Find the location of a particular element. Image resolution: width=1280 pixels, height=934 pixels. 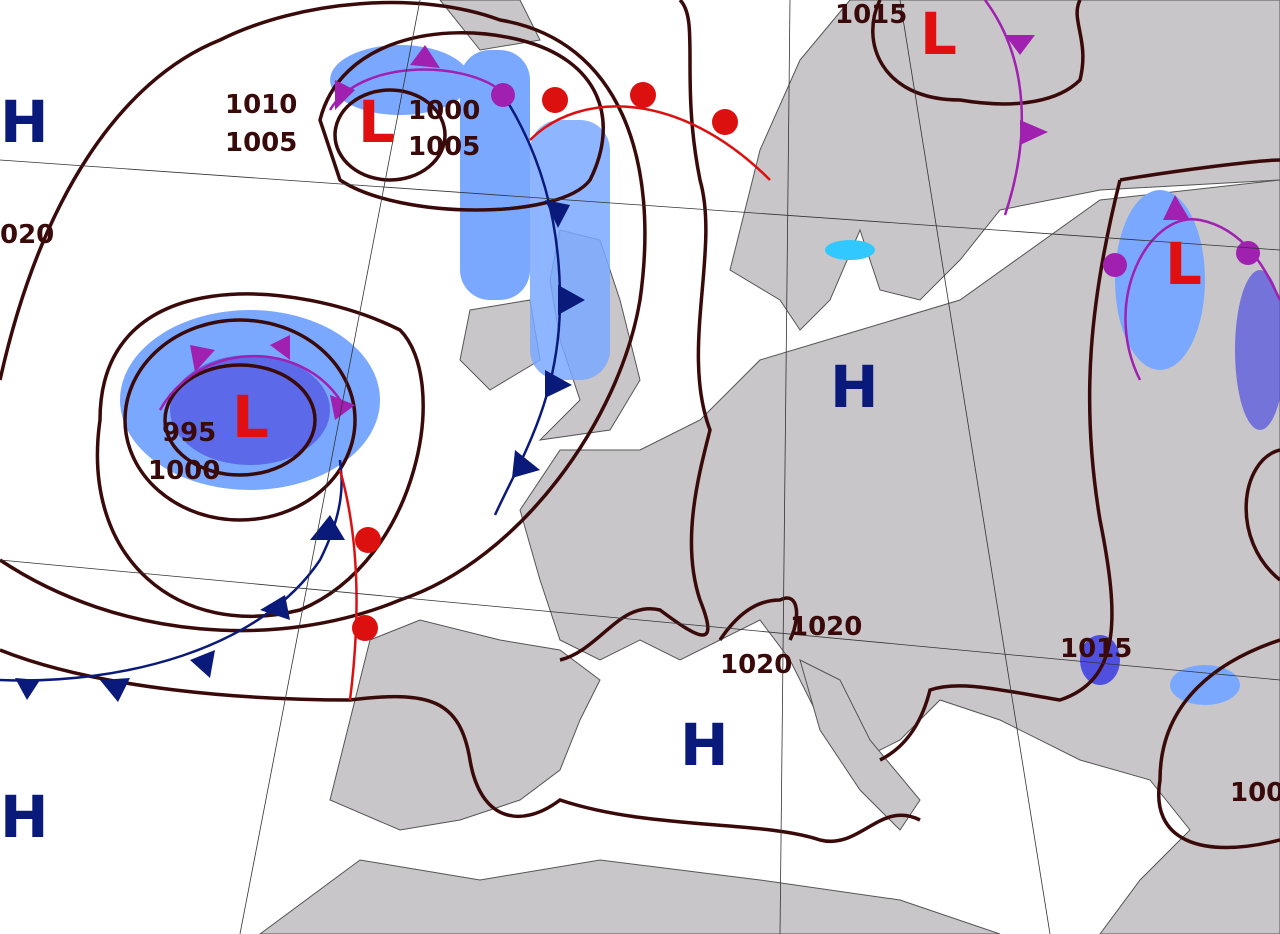

ireland is located at coordinates (500, 345).